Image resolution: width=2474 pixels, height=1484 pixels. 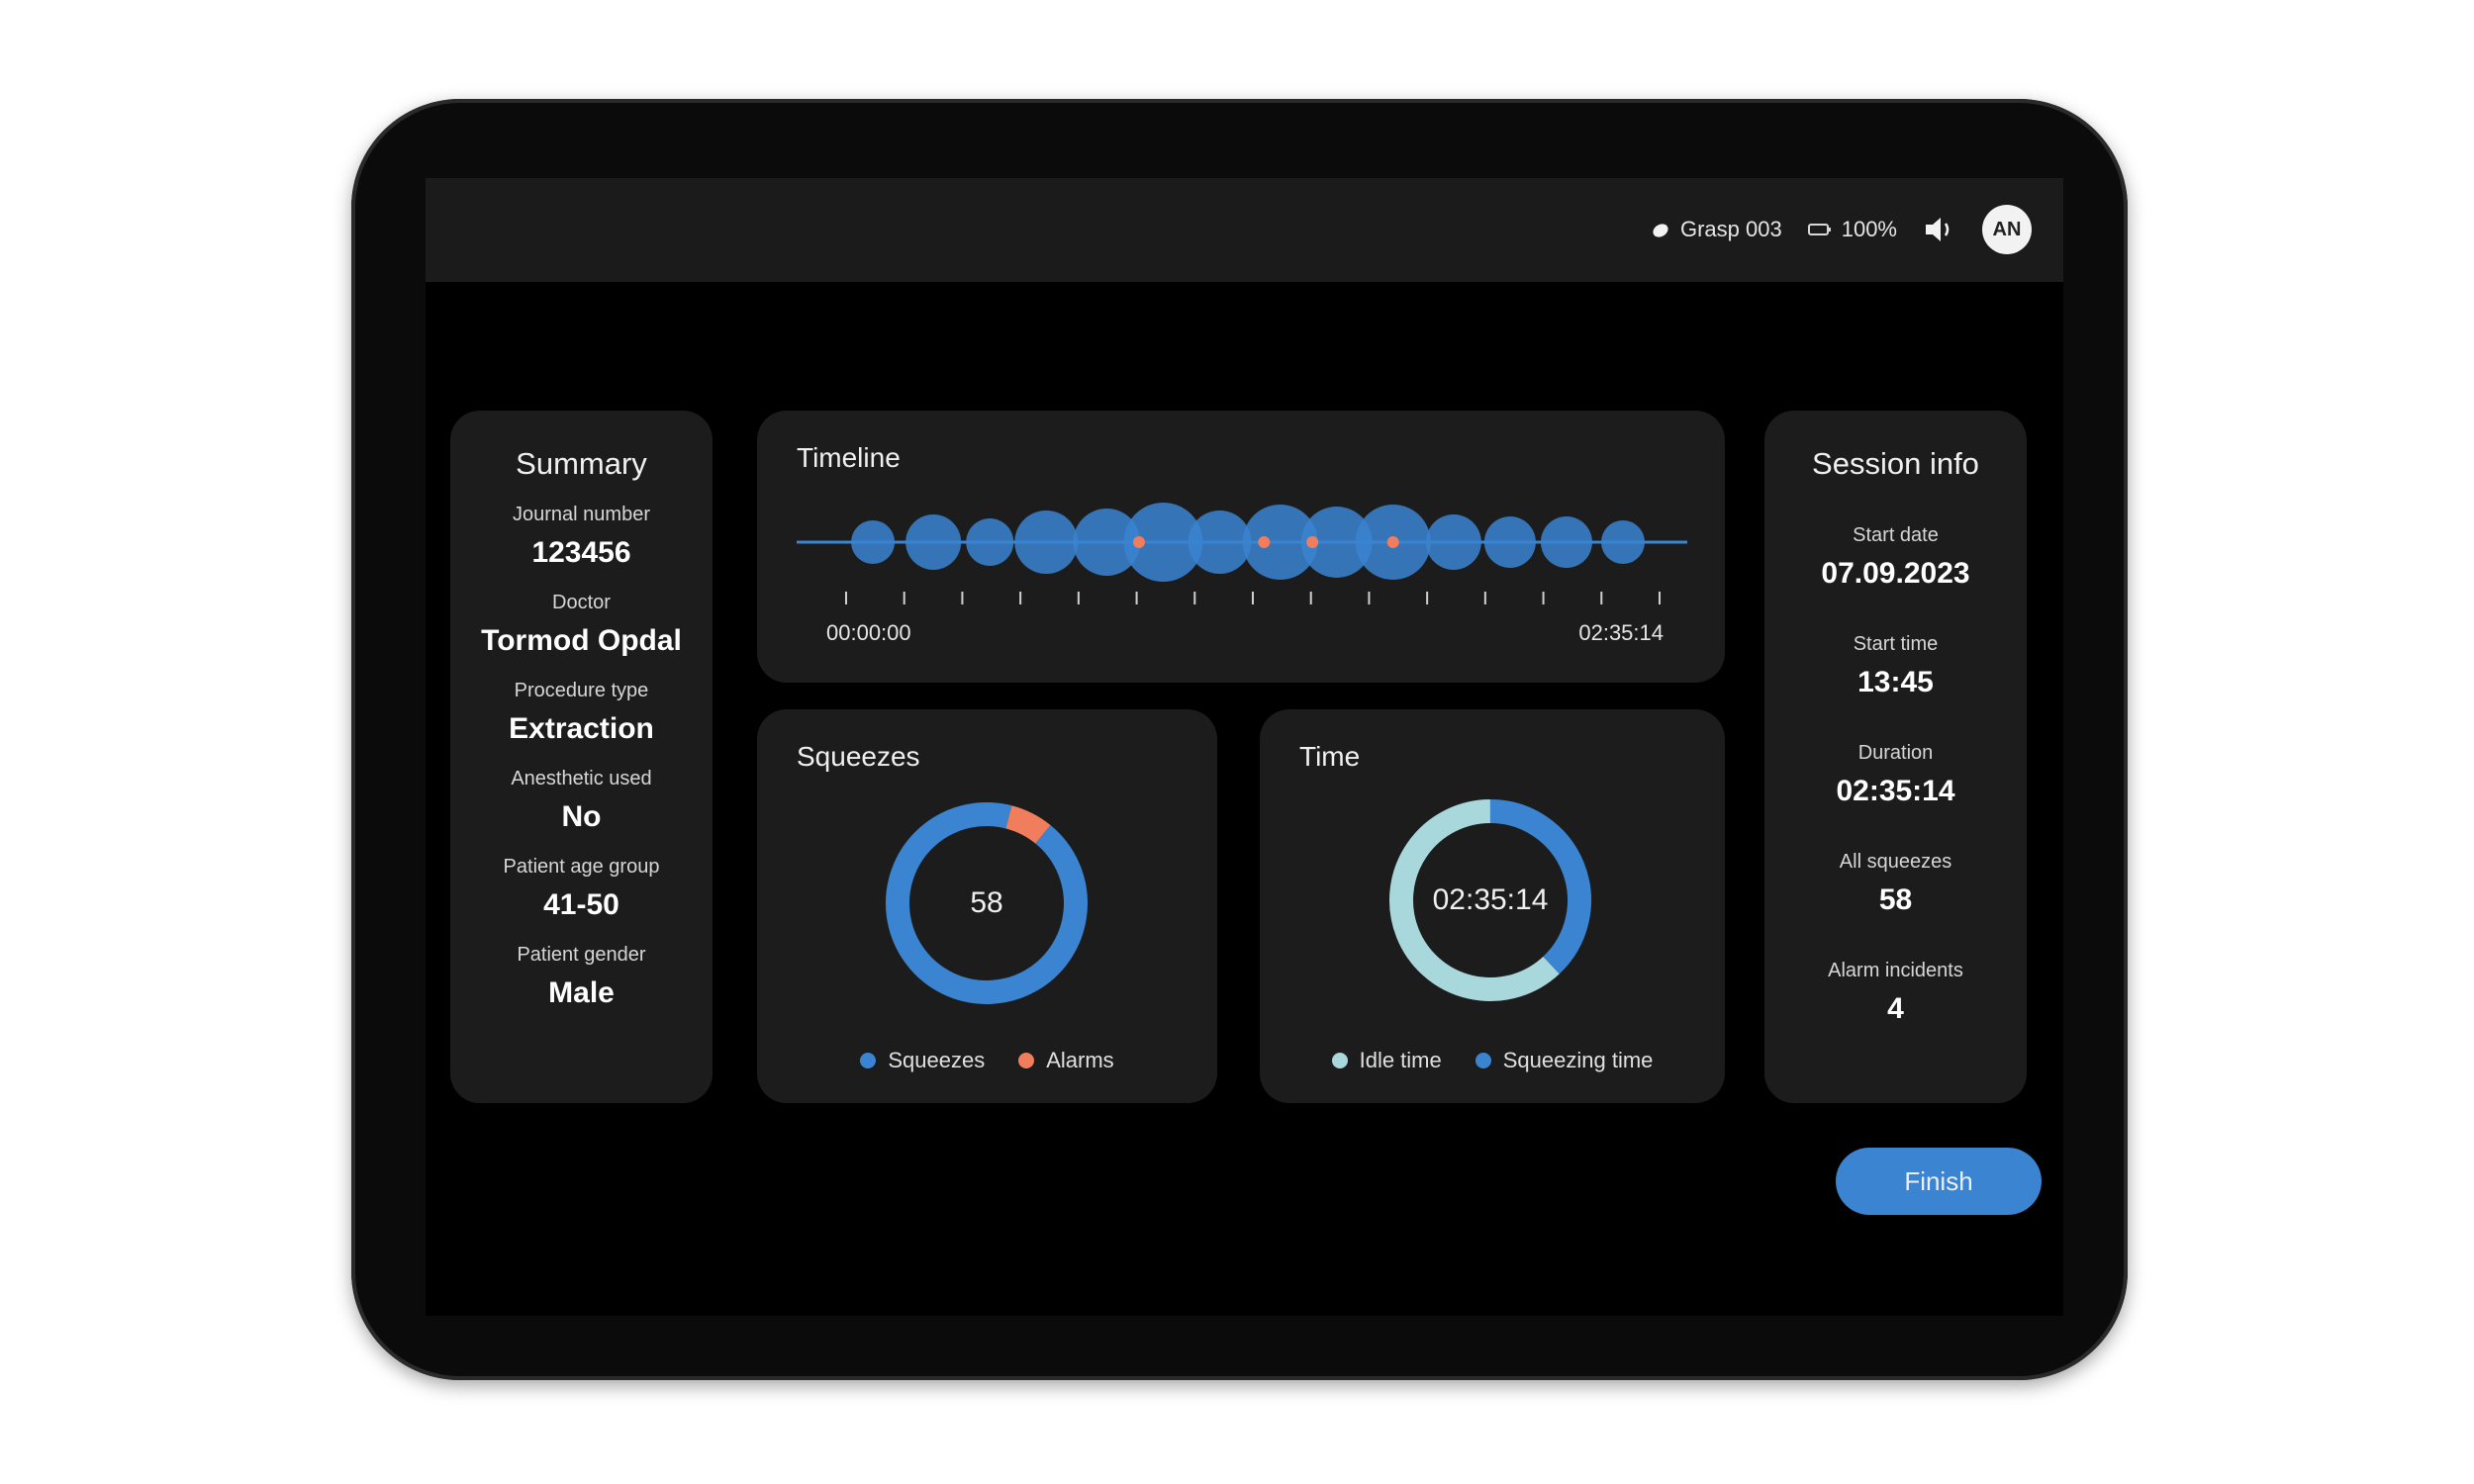 What do you see at coordinates (987, 1060) in the screenshot?
I see `squeezes-legend: Squeezes Alarms` at bounding box center [987, 1060].